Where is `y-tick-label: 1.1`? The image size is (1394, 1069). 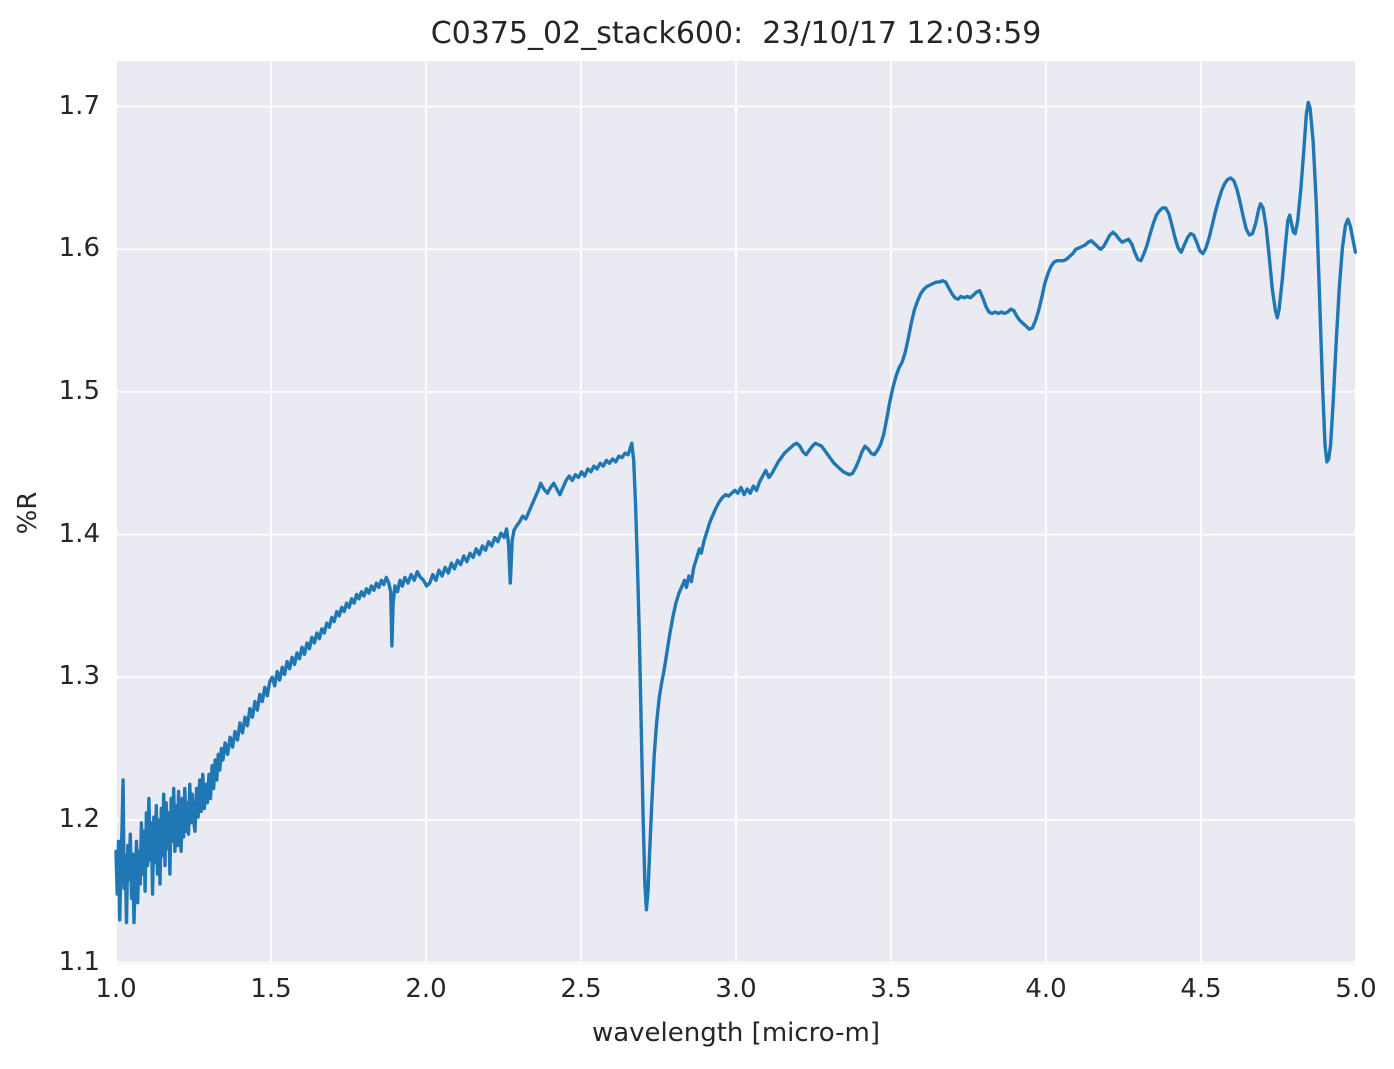 y-tick-label: 1.1 is located at coordinates (79, 961).